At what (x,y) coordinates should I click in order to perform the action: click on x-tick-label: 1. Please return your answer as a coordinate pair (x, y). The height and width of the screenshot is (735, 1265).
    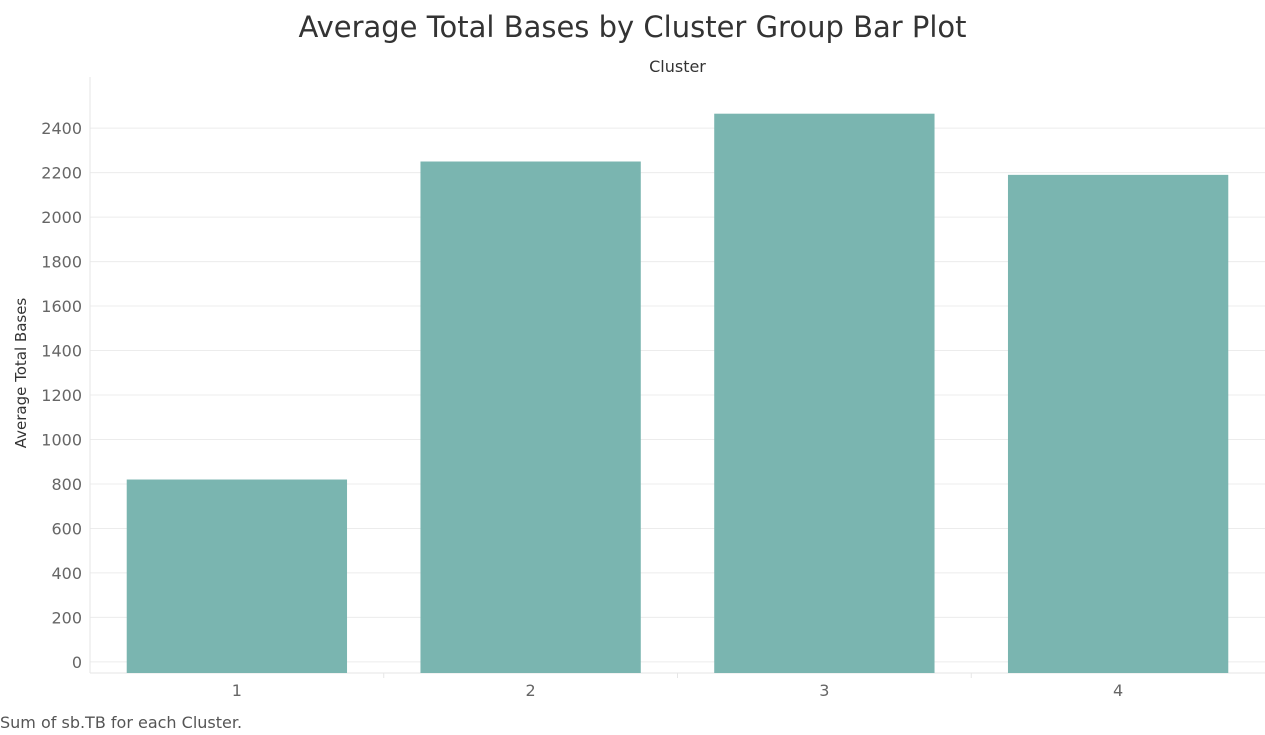
    Looking at the image, I should click on (237, 690).